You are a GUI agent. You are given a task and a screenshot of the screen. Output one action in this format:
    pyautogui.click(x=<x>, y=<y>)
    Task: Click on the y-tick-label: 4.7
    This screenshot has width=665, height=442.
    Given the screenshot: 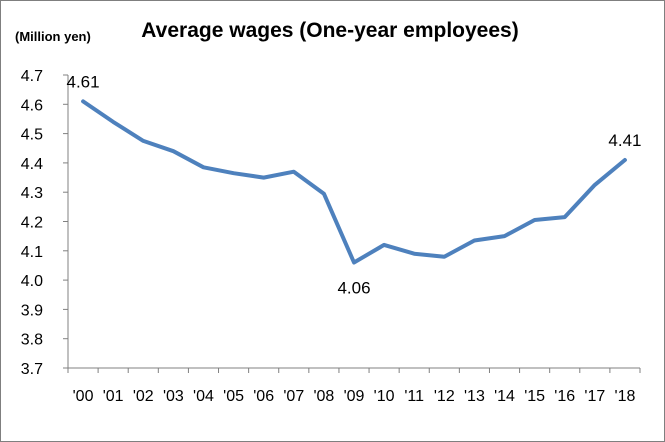 What is the action you would take?
    pyautogui.click(x=32, y=76)
    